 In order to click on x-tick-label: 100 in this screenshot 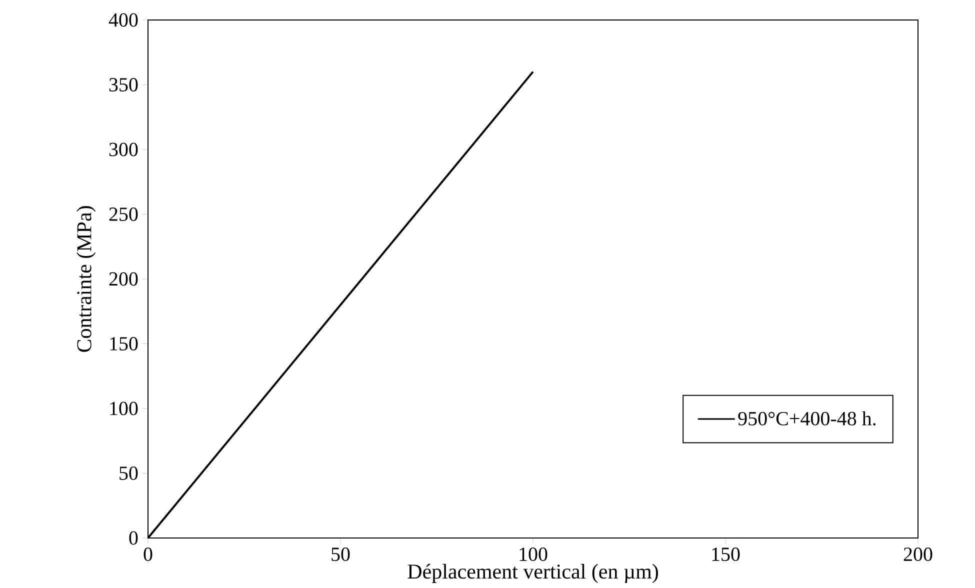, I will do `click(534, 555)`.